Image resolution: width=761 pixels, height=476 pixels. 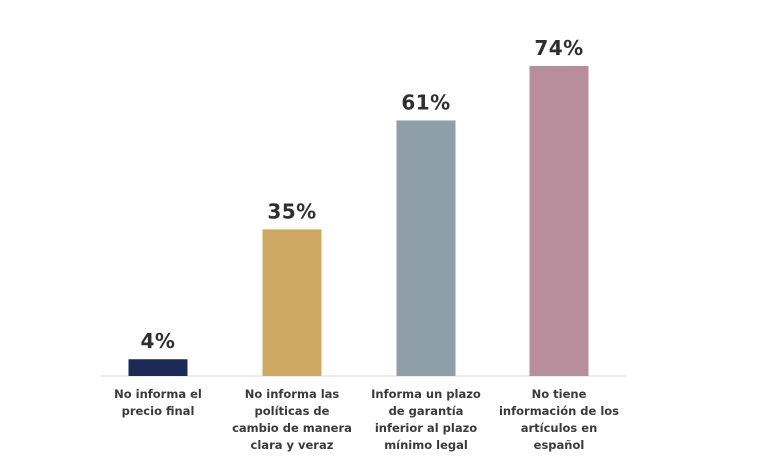 What do you see at coordinates (292, 445) in the screenshot?
I see `category-label-line: clara y veraz` at bounding box center [292, 445].